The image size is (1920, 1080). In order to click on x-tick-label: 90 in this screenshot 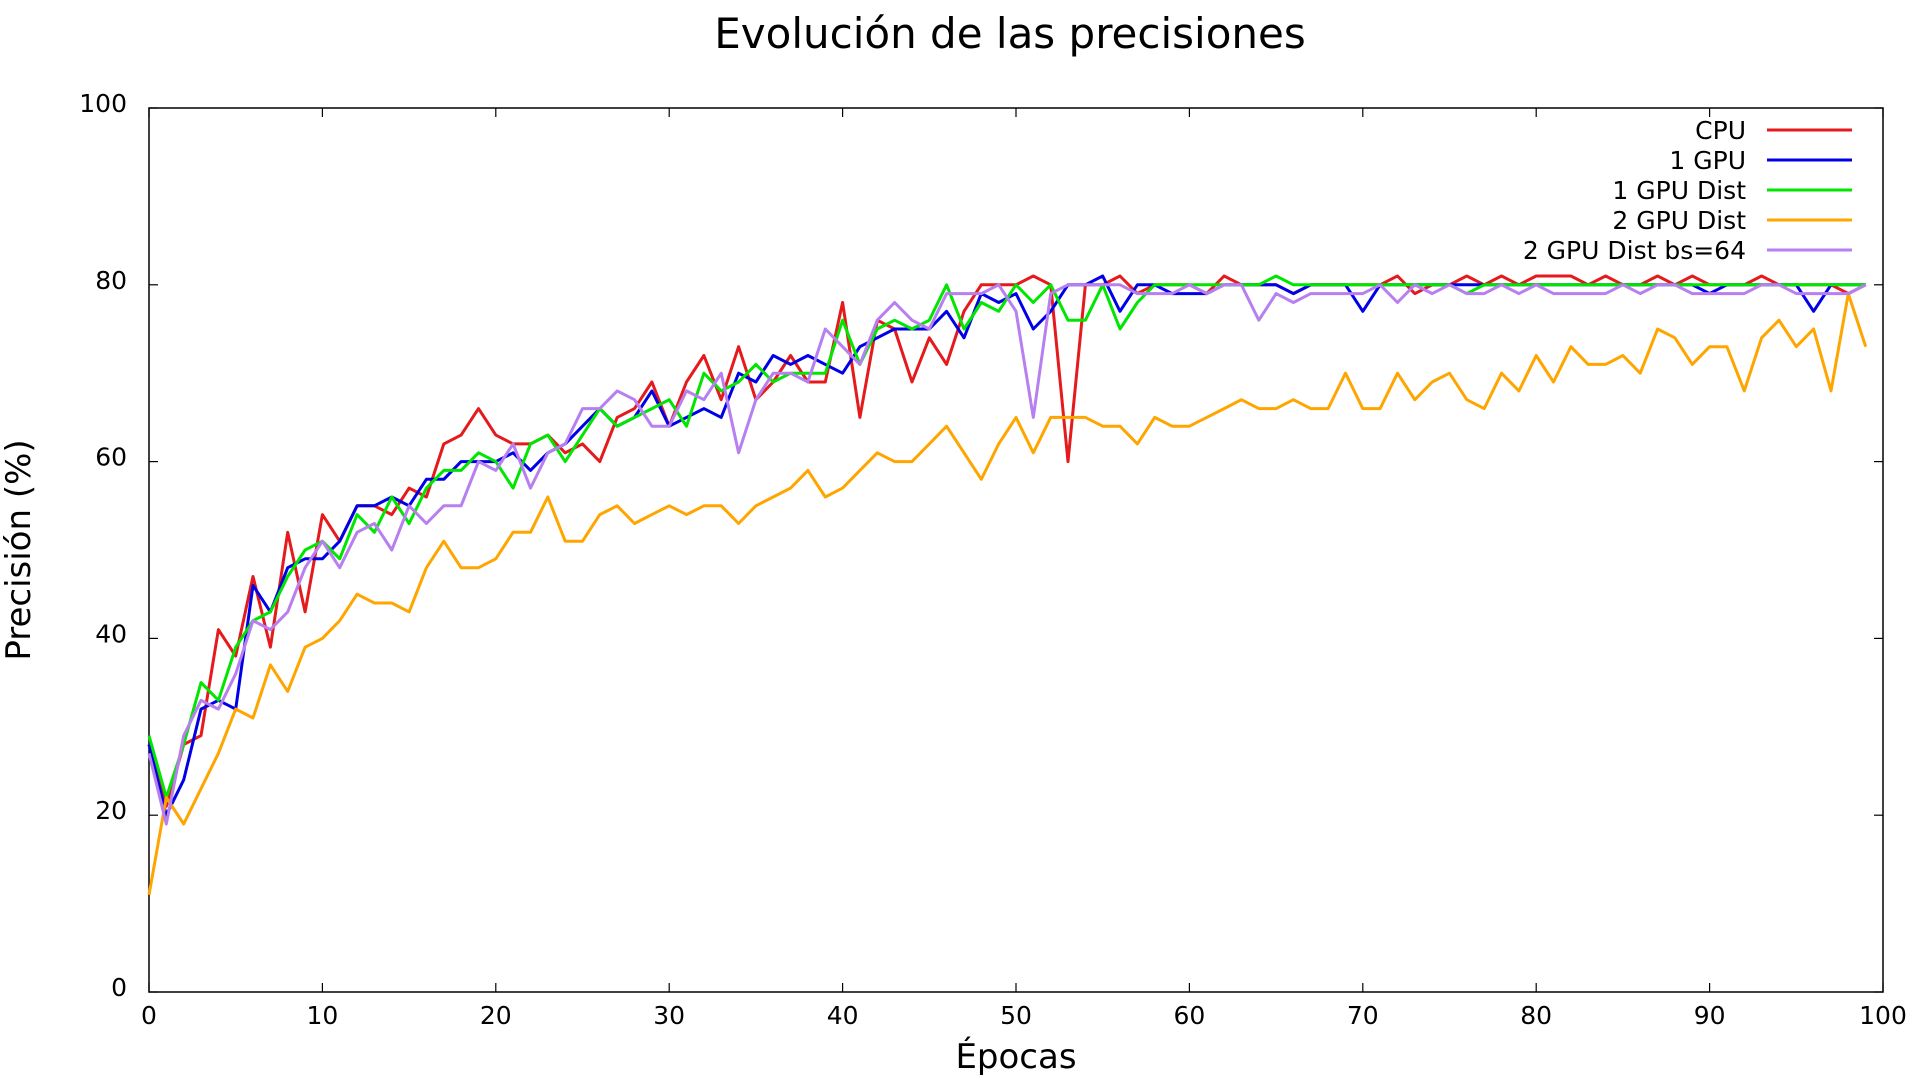, I will do `click(1710, 1015)`.